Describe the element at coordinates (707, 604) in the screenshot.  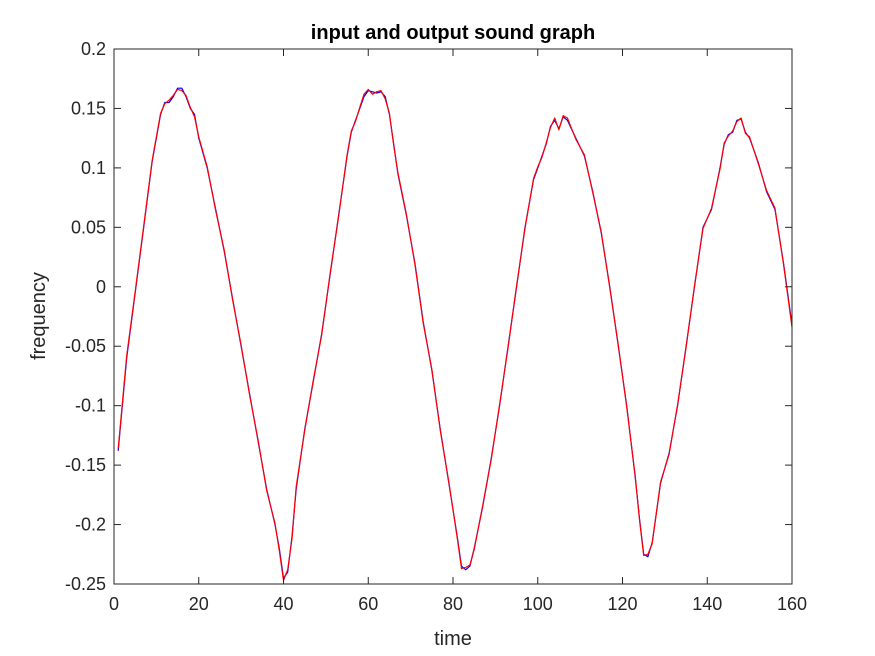
I see `x-tick-label: 140` at that location.